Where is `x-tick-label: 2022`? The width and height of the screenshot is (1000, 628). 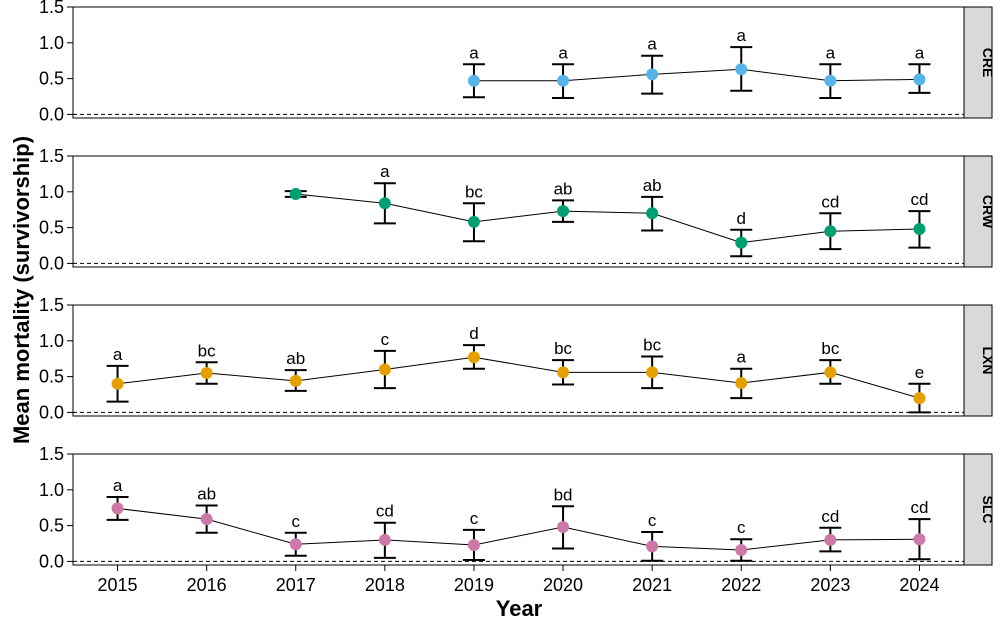
x-tick-label: 2022 is located at coordinates (741, 585).